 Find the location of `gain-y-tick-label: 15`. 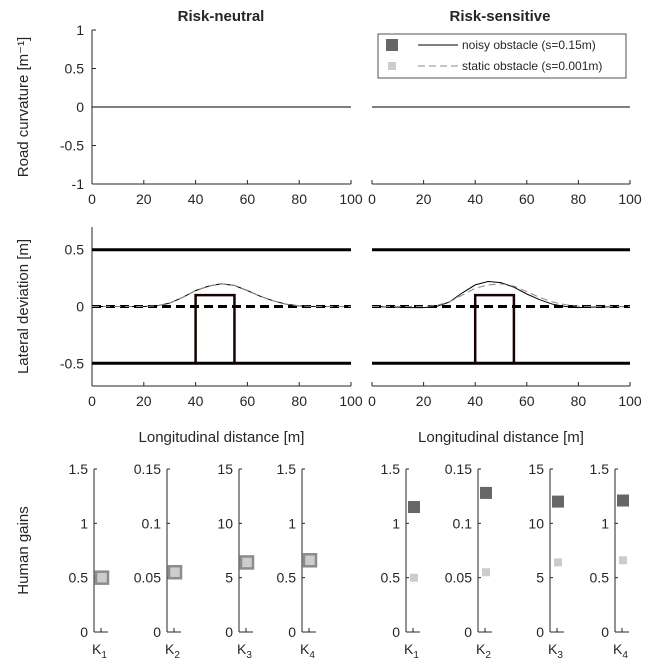

gain-y-tick-label: 15 is located at coordinates (225, 469).